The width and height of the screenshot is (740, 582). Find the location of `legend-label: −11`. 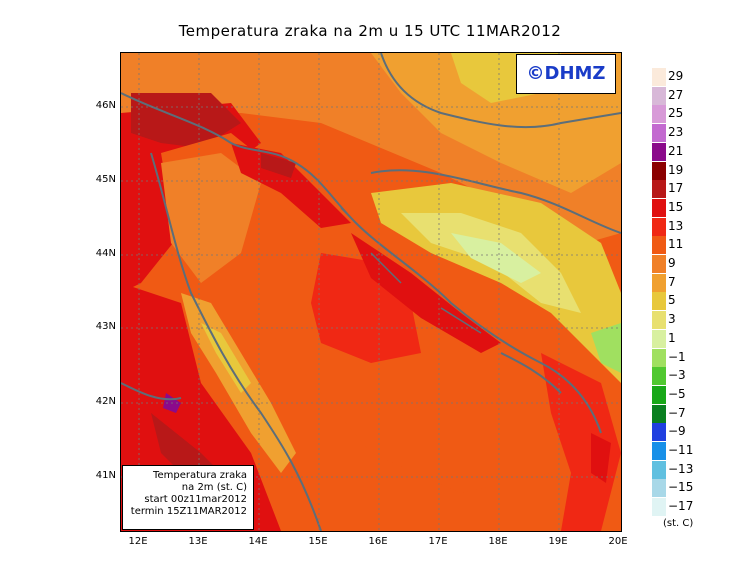

legend-label: −11 is located at coordinates (681, 450).